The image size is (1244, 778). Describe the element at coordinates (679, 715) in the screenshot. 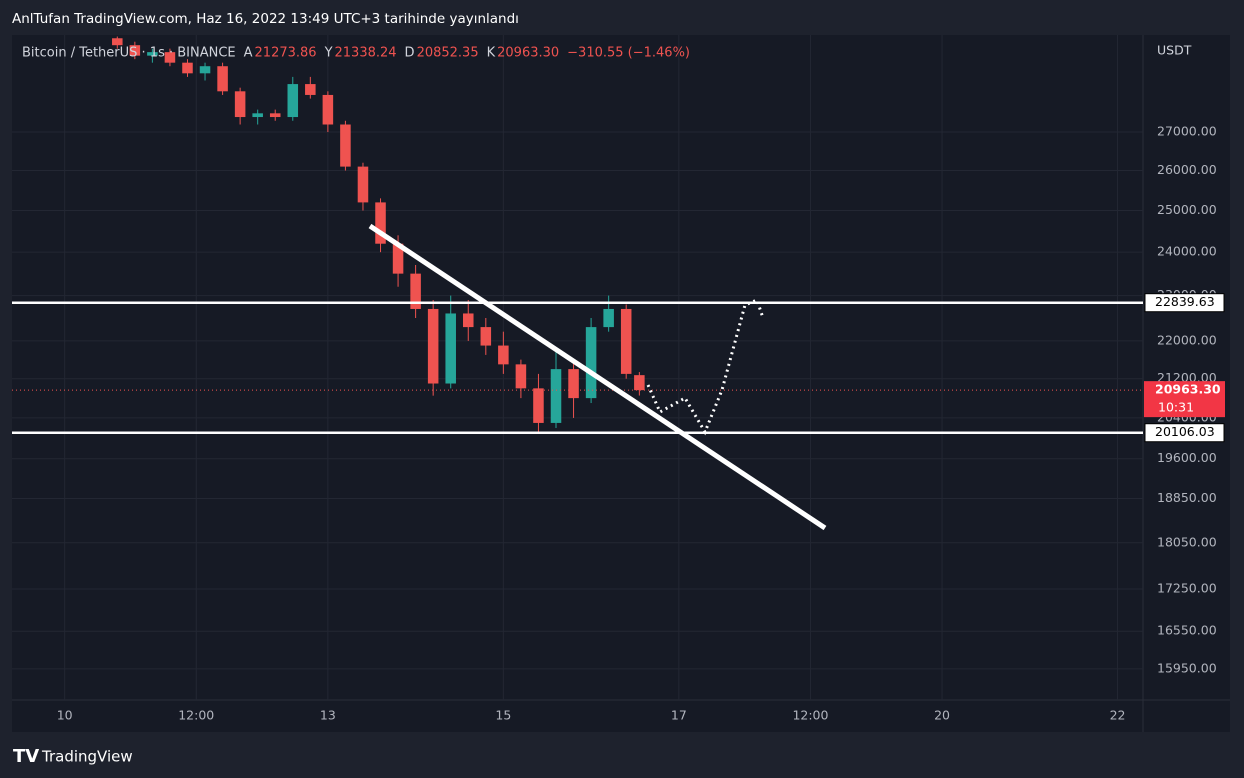

I see `x-tick-label: 17` at that location.